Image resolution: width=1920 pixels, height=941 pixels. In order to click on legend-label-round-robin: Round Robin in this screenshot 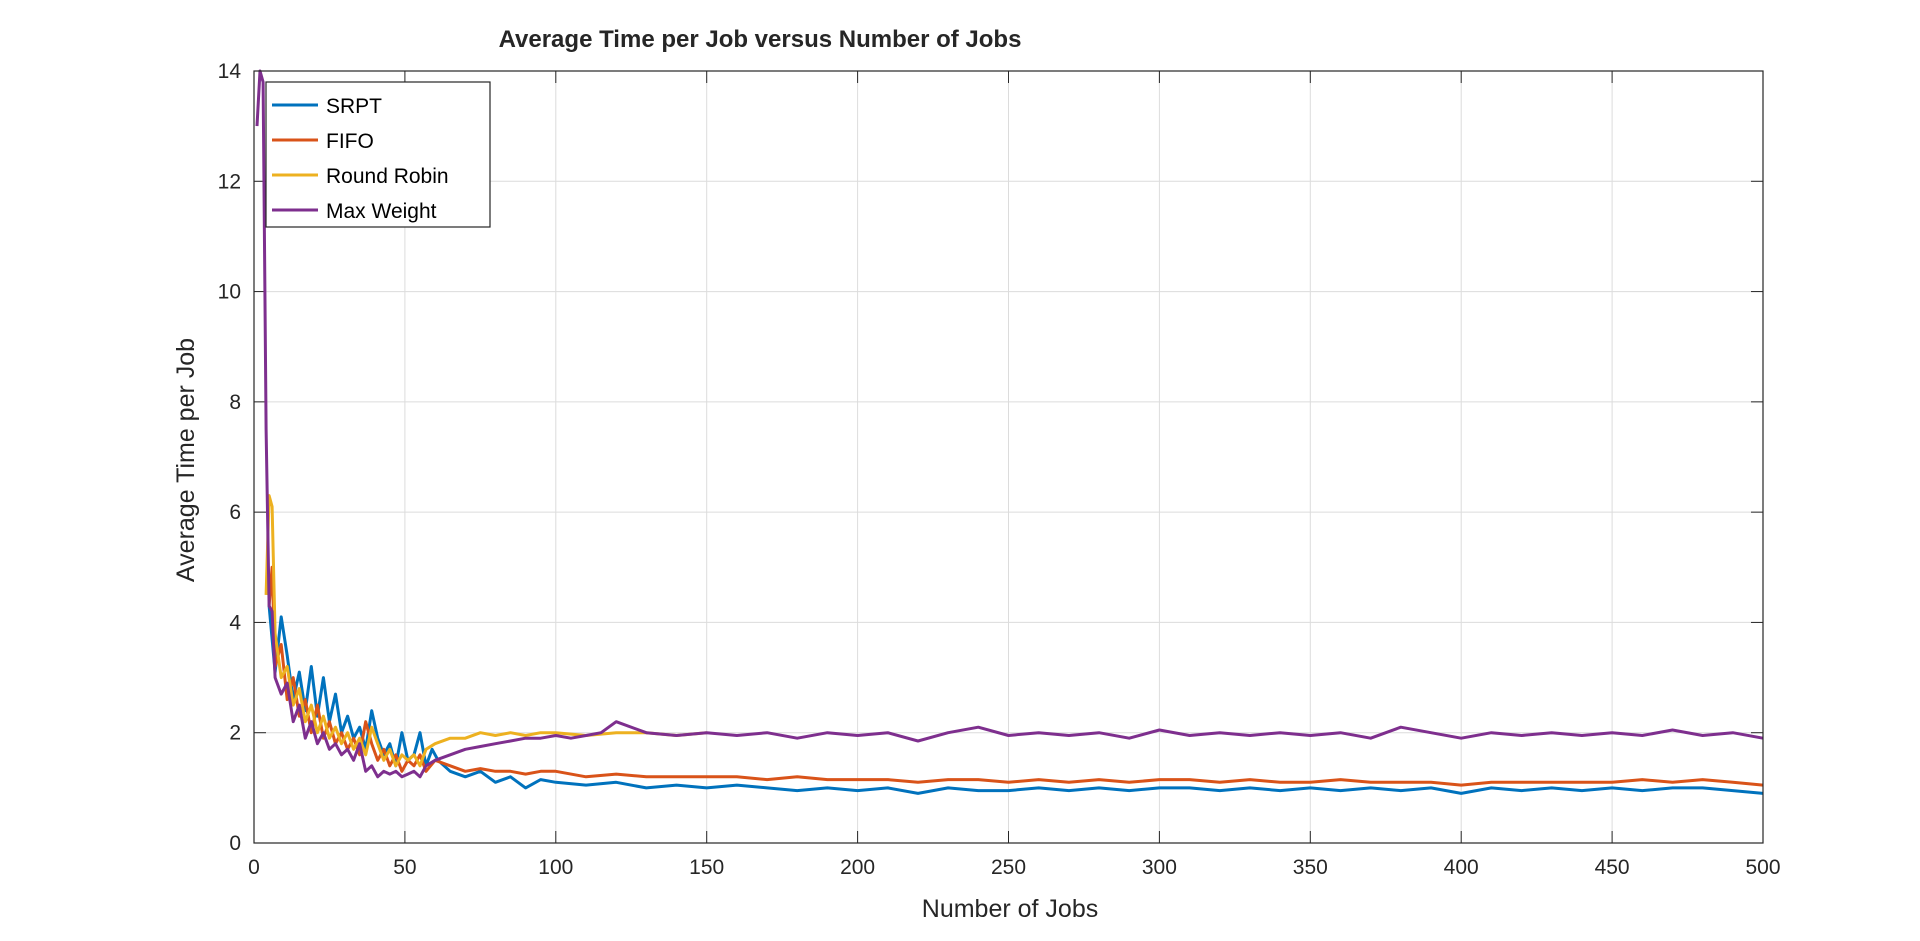, I will do `click(387, 176)`.